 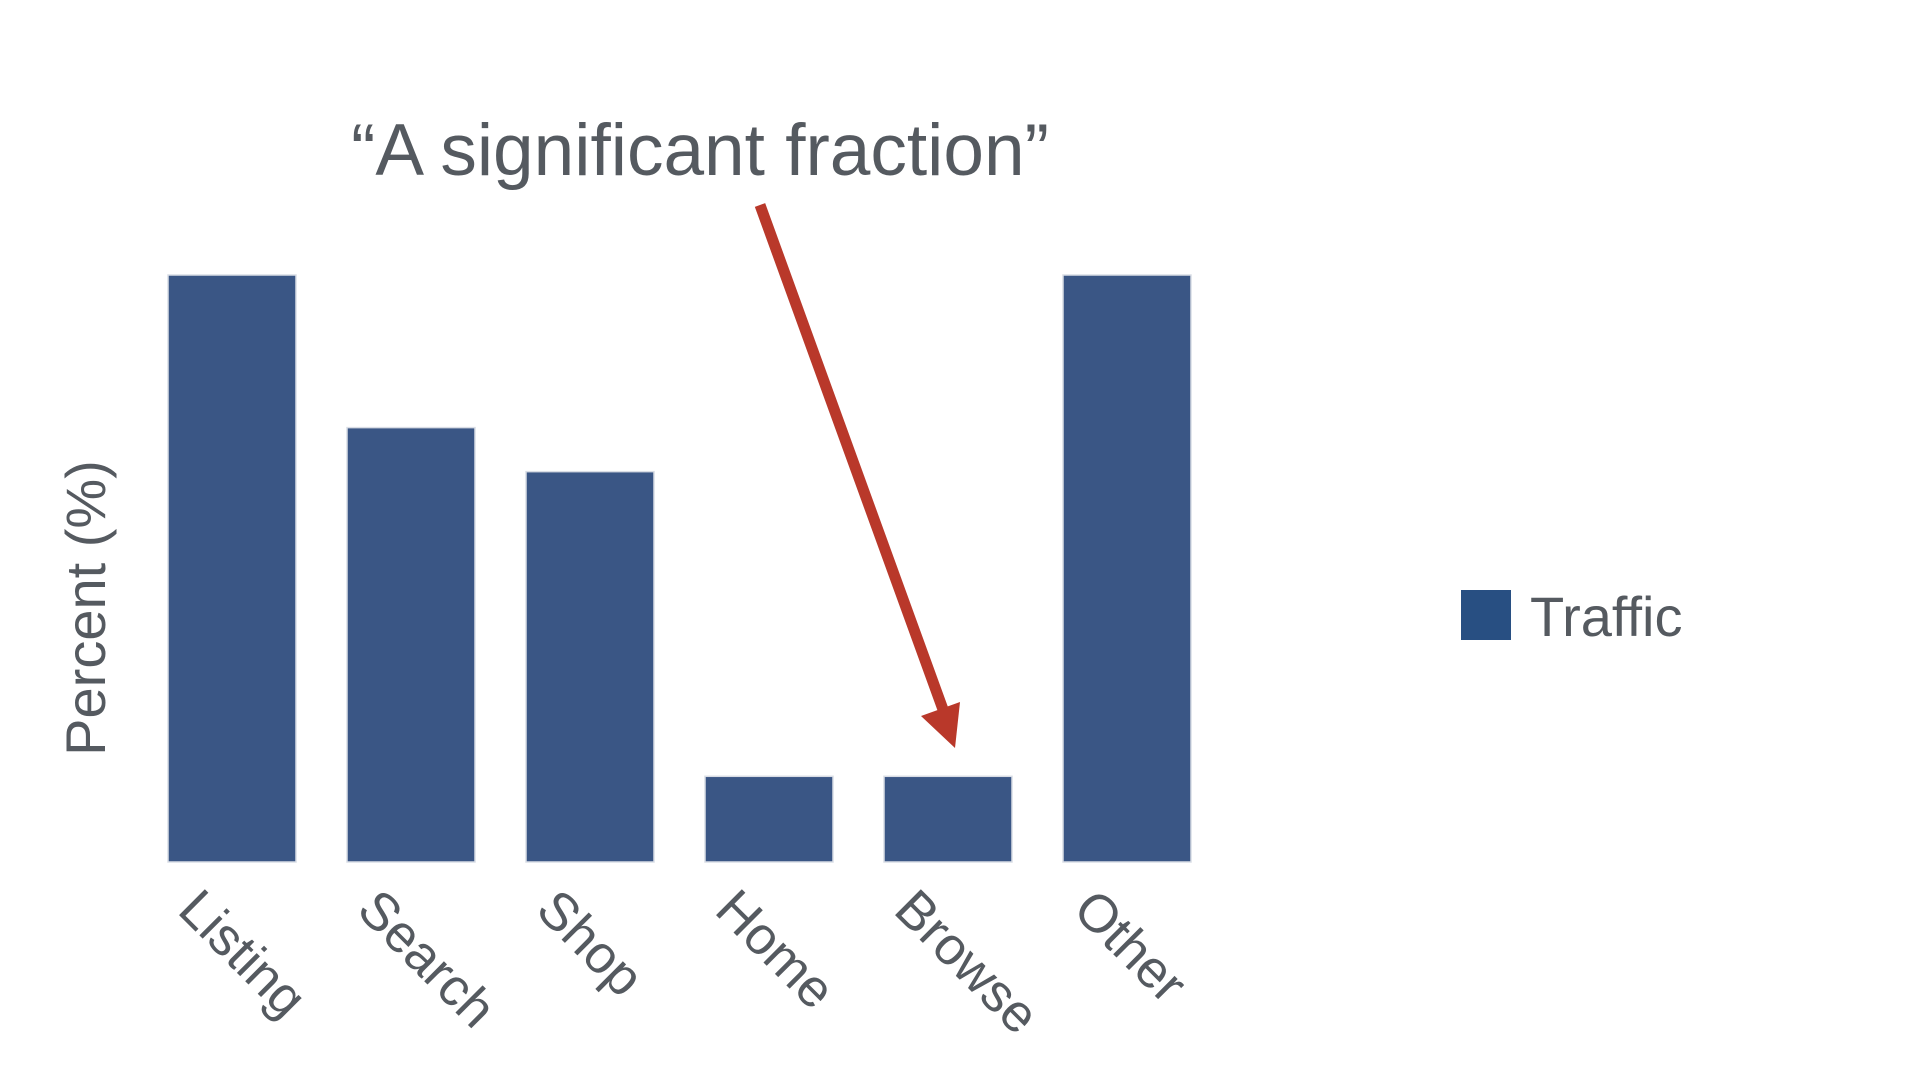 I want to click on bar-search, so click(x=411, y=644).